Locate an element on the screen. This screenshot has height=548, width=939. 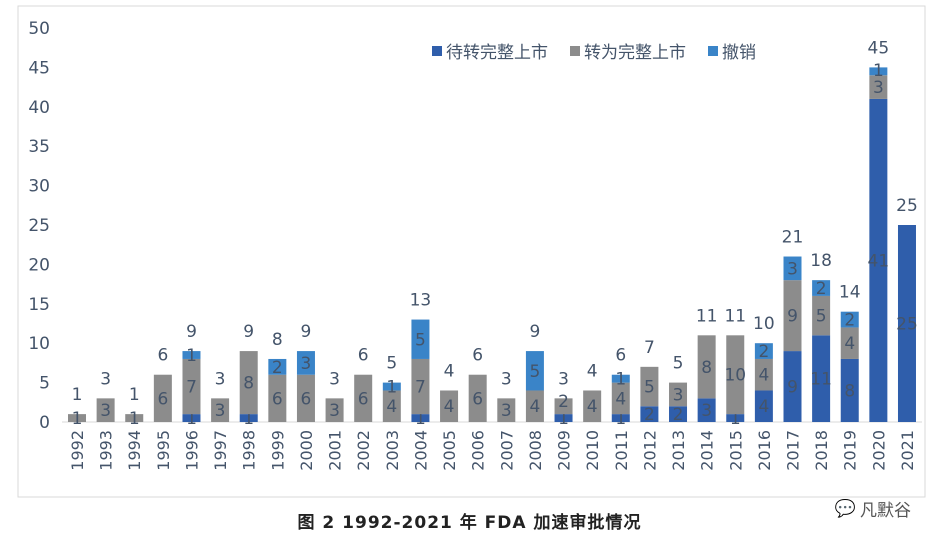
x-tick-label: 1993 is located at coordinates (106, 450).